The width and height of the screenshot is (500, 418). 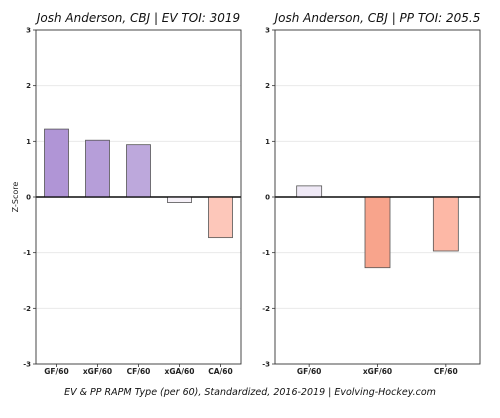 What do you see at coordinates (377, 18) in the screenshot?
I see `chart-title: Josh Anderson, CBJ | PP TOI: 205.5` at bounding box center [377, 18].